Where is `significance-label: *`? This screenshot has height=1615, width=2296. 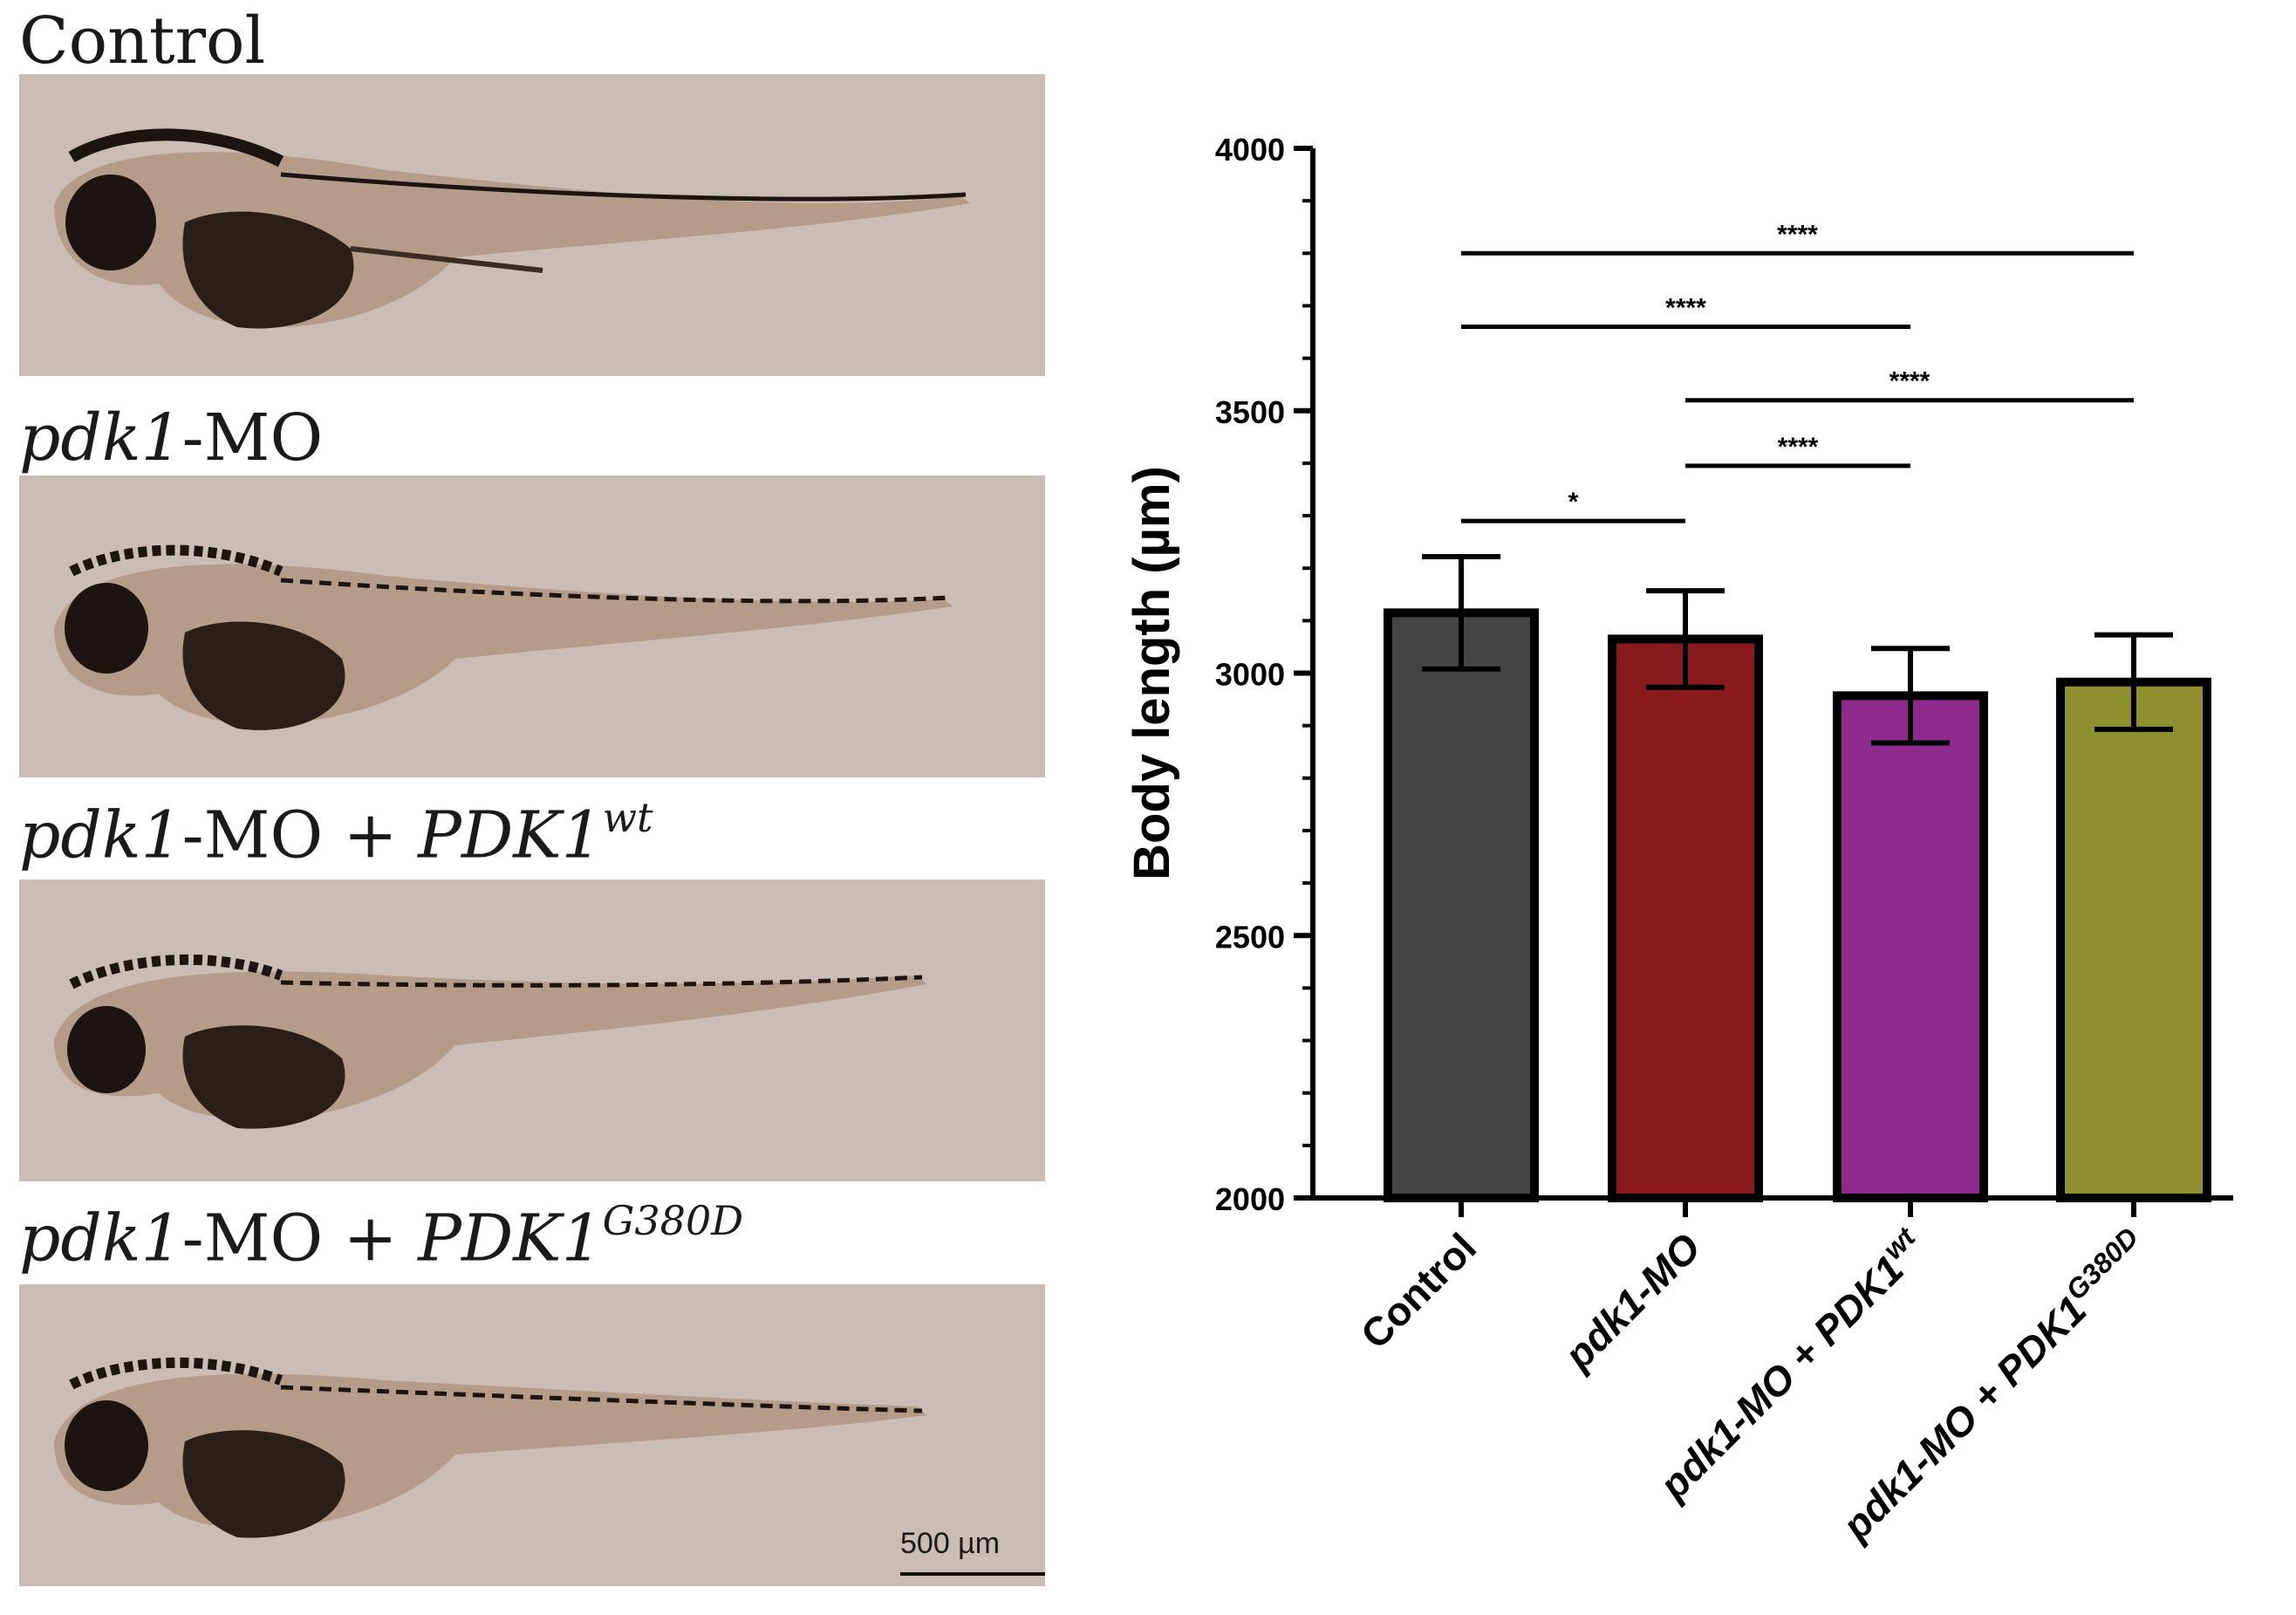
significance-label: * is located at coordinates (1573, 503).